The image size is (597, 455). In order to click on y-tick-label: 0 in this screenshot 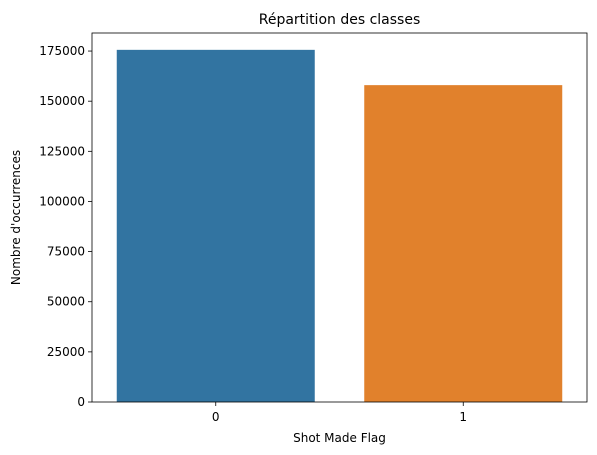, I will do `click(81, 402)`.